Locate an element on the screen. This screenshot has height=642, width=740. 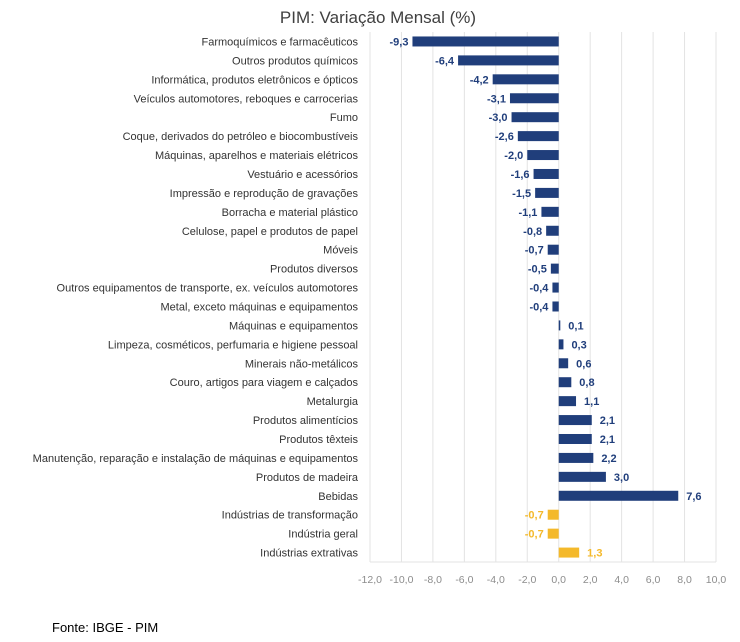
value-label: -3,1 is located at coordinates (496, 99).